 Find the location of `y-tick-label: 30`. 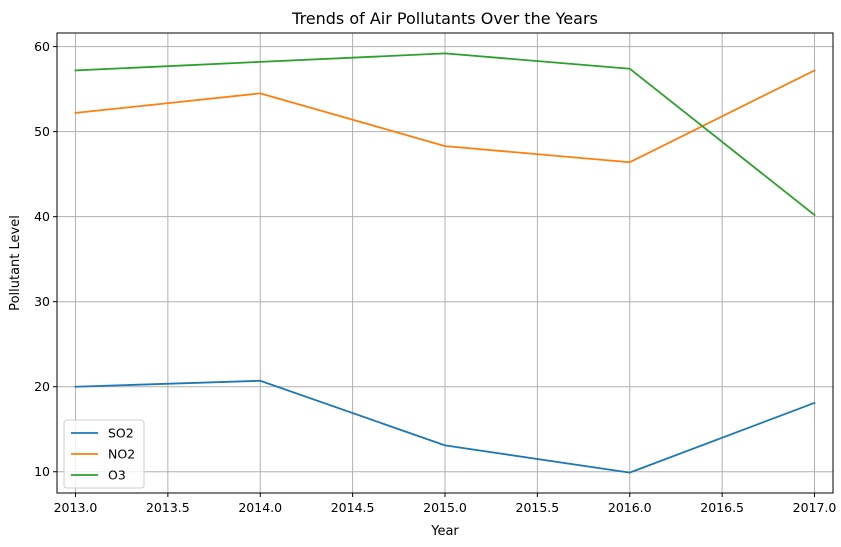

y-tick-label: 30 is located at coordinates (42, 301).